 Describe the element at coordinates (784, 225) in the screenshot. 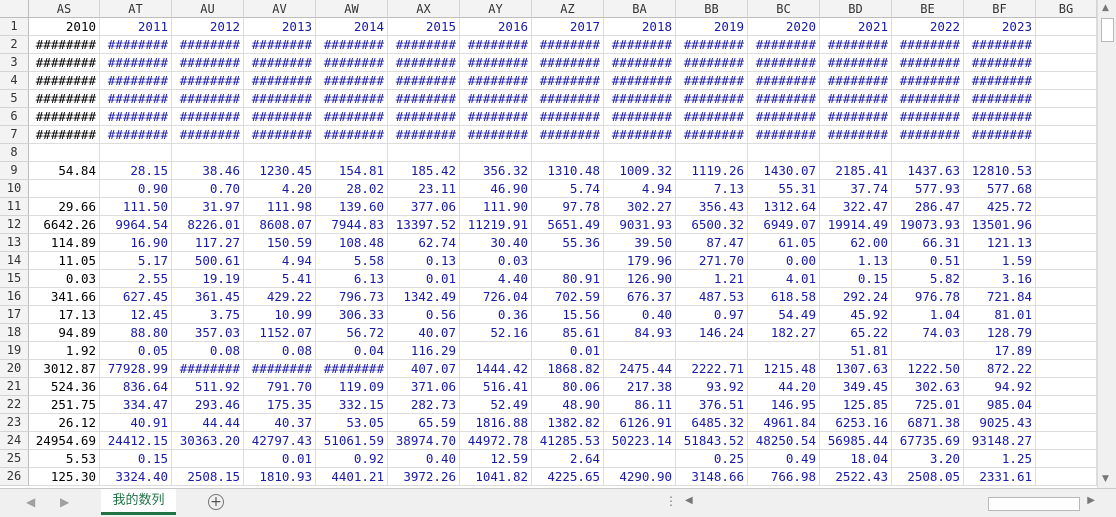

I see `table-cell: 6949.07` at that location.